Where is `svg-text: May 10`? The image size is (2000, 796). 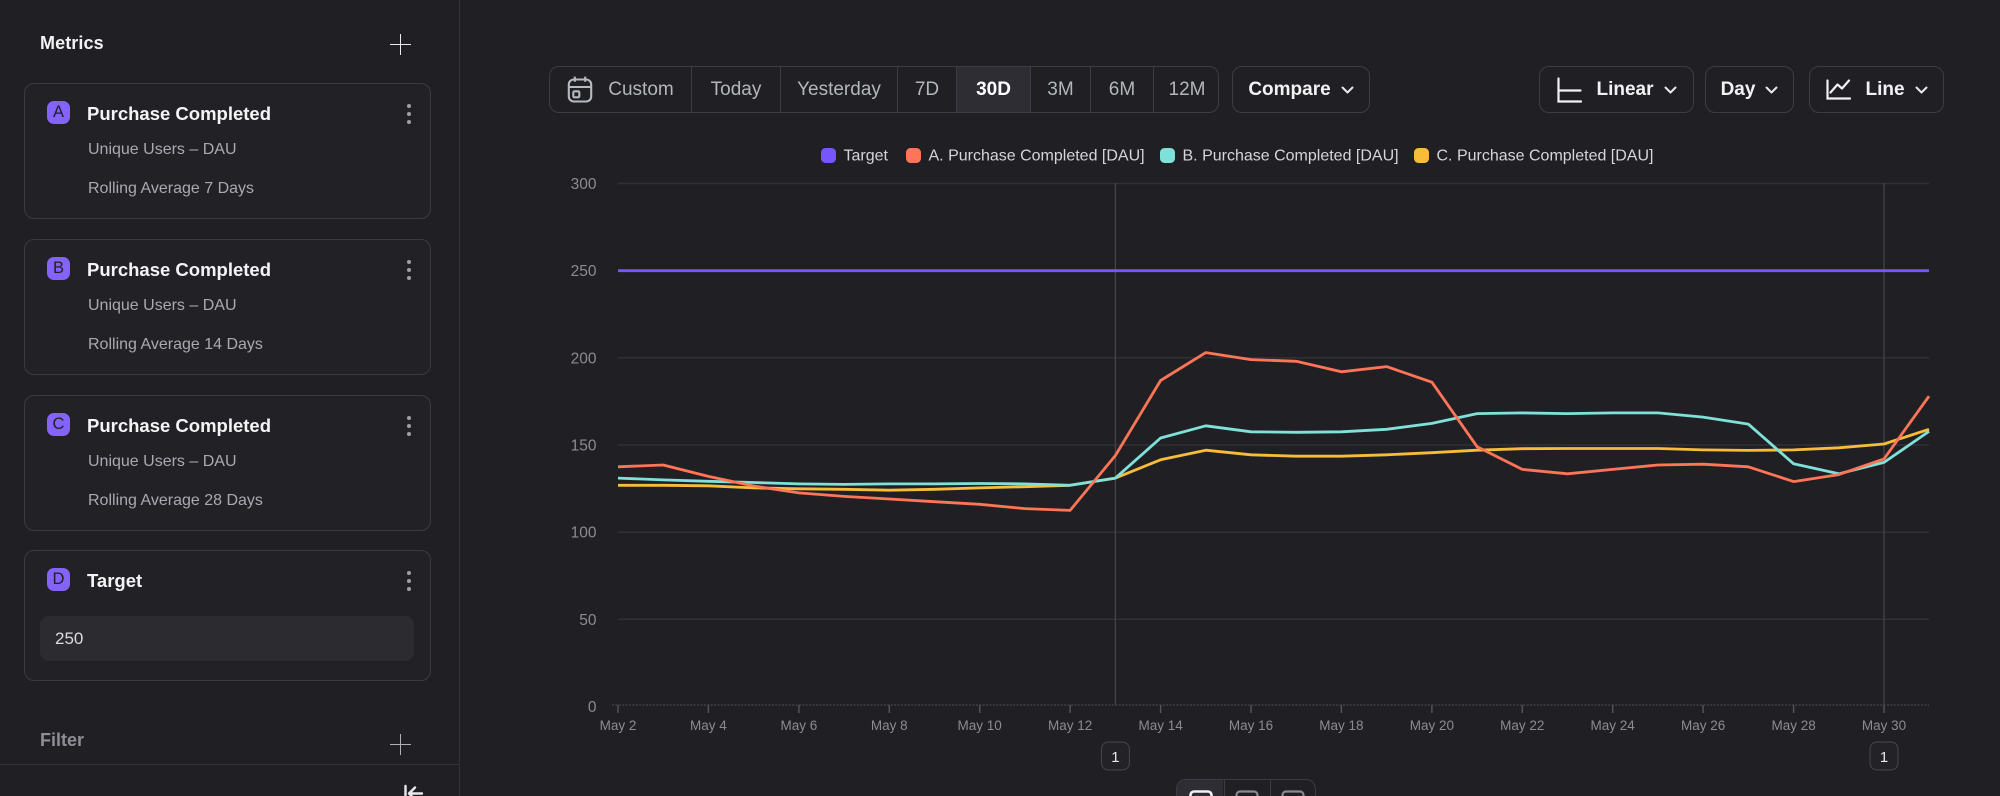 svg-text: May 10 is located at coordinates (980, 725).